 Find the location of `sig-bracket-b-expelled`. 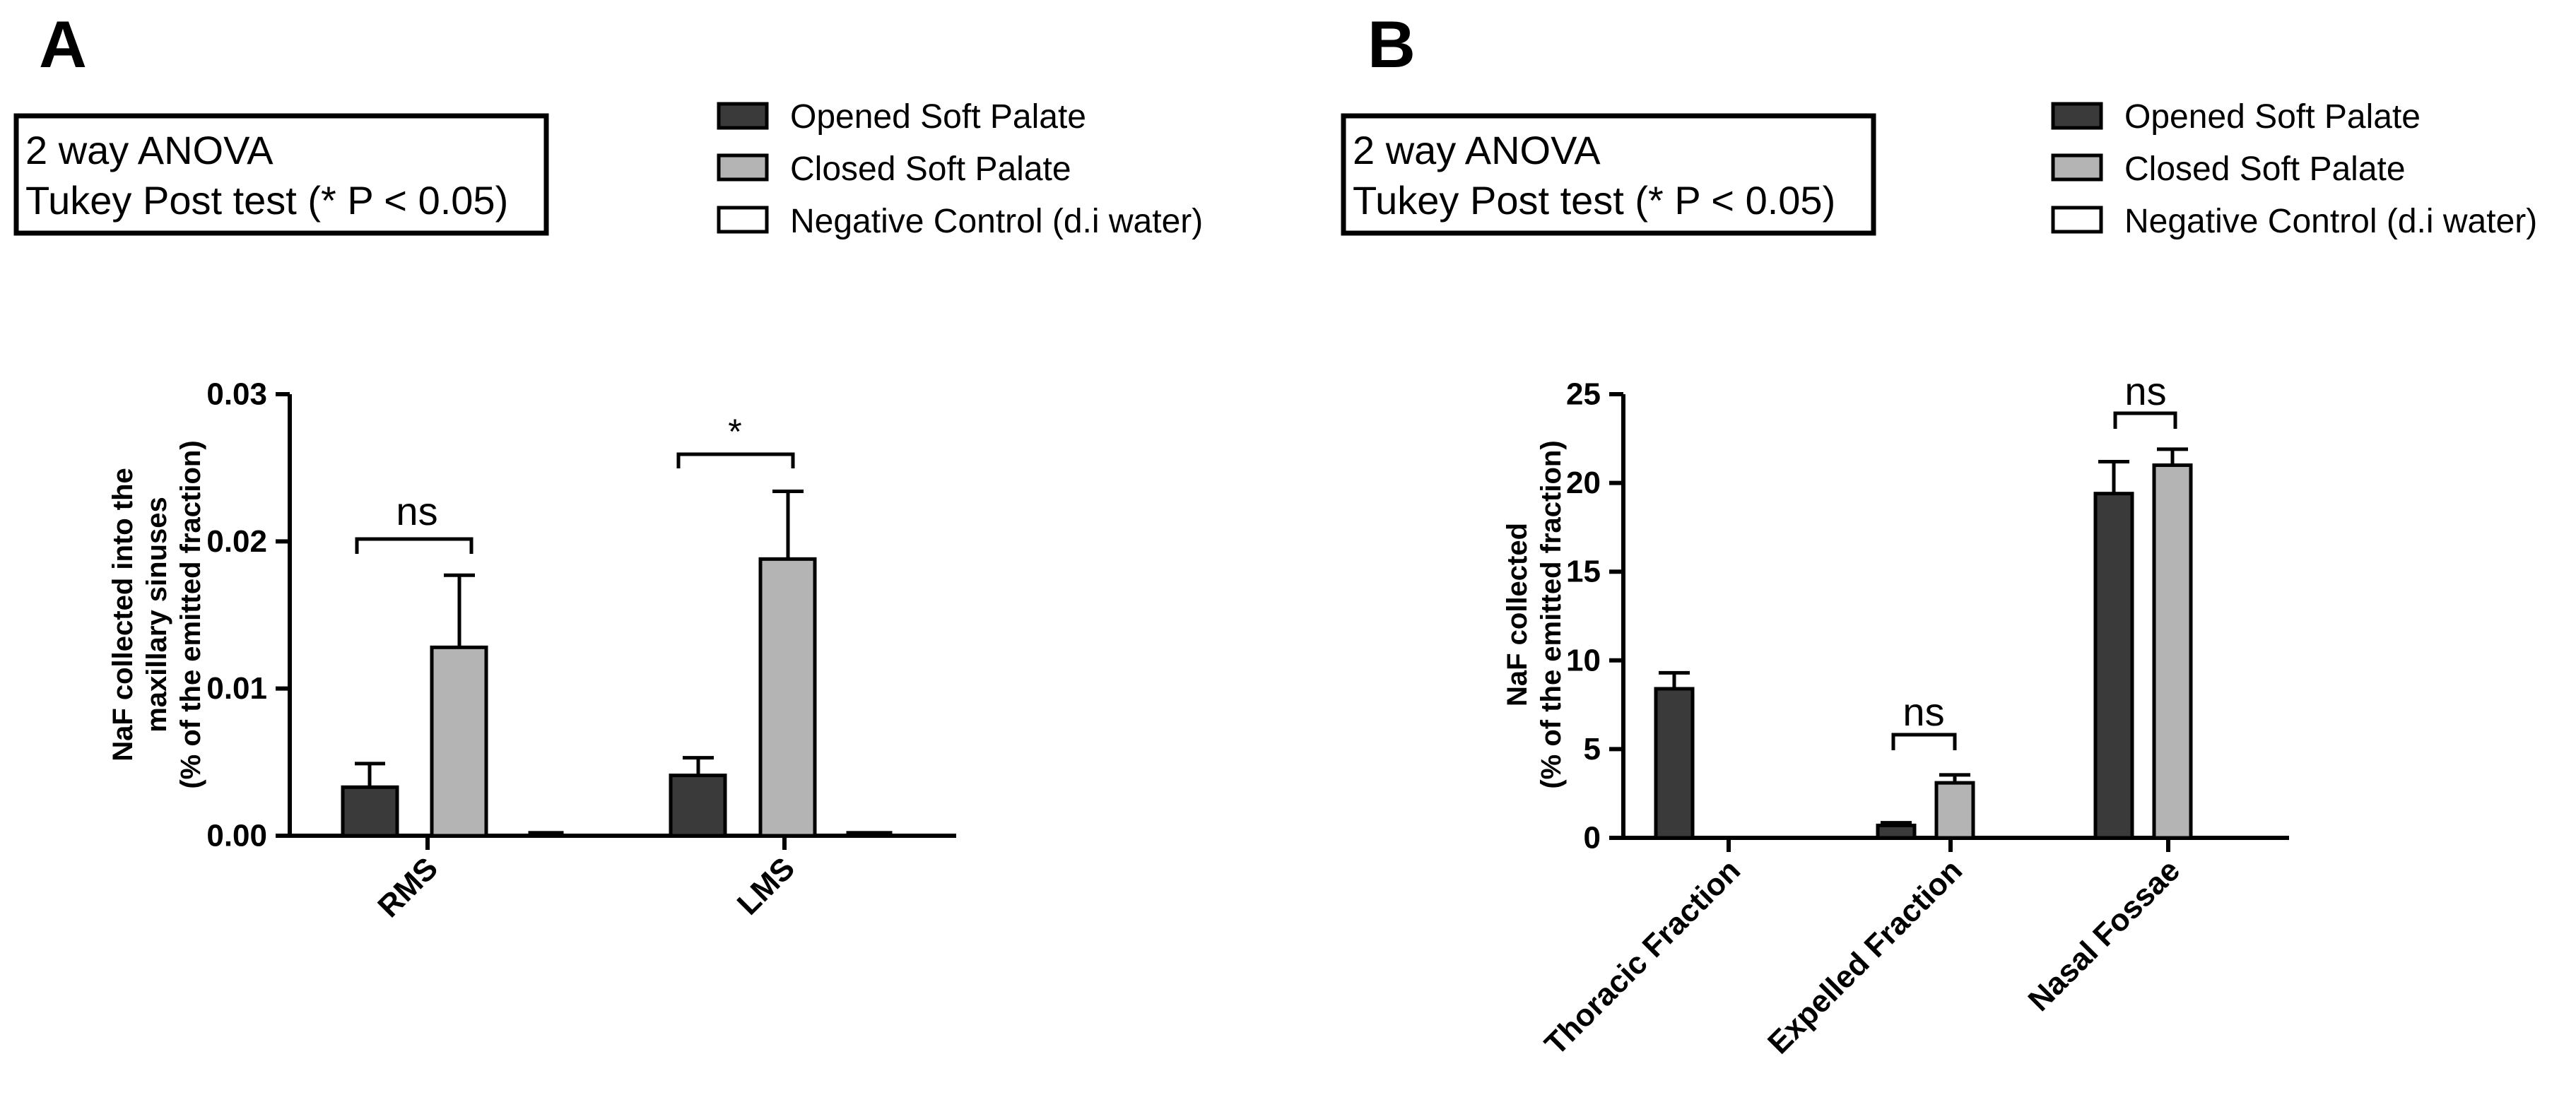

sig-bracket-b-expelled is located at coordinates (1924, 741).